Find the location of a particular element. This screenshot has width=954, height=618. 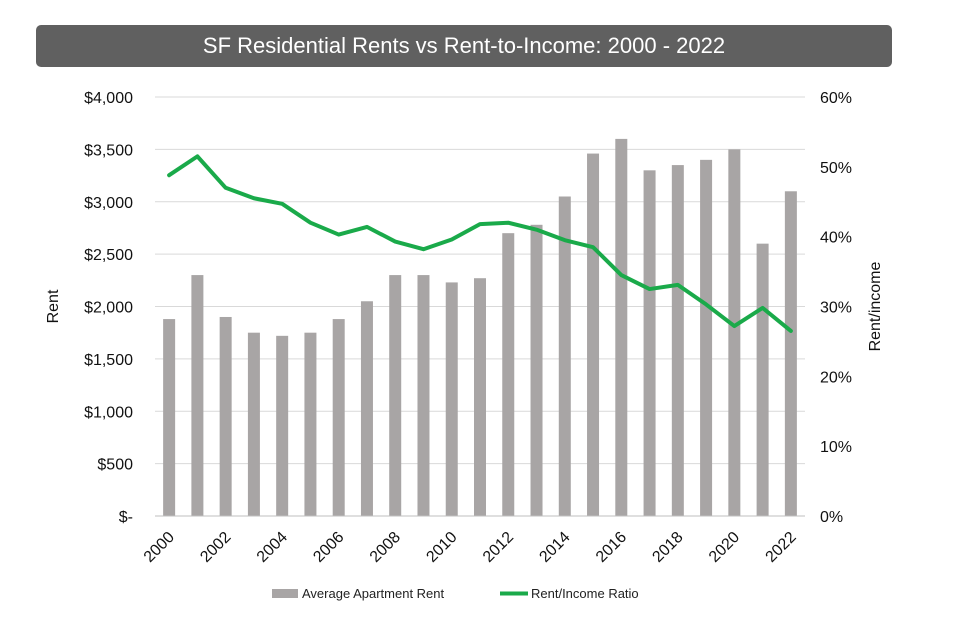

y2-tick-label: 30% is located at coordinates (836, 308).